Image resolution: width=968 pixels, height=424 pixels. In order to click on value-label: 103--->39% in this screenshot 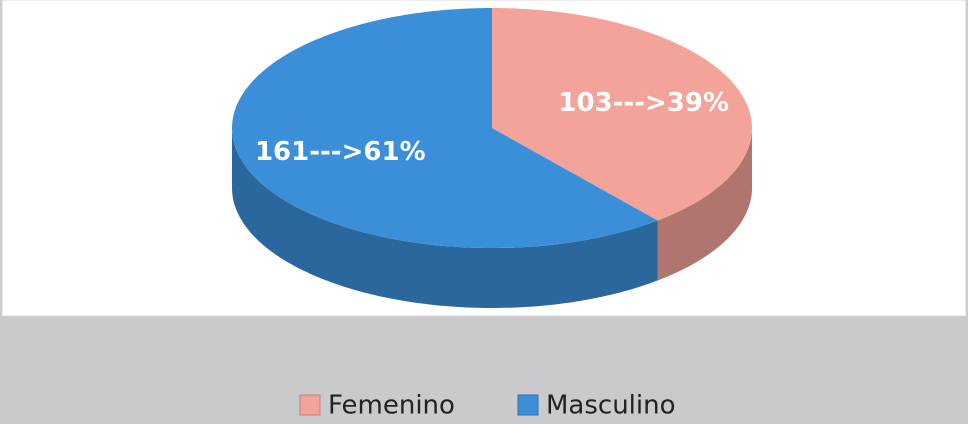, I will do `click(643, 103)`.